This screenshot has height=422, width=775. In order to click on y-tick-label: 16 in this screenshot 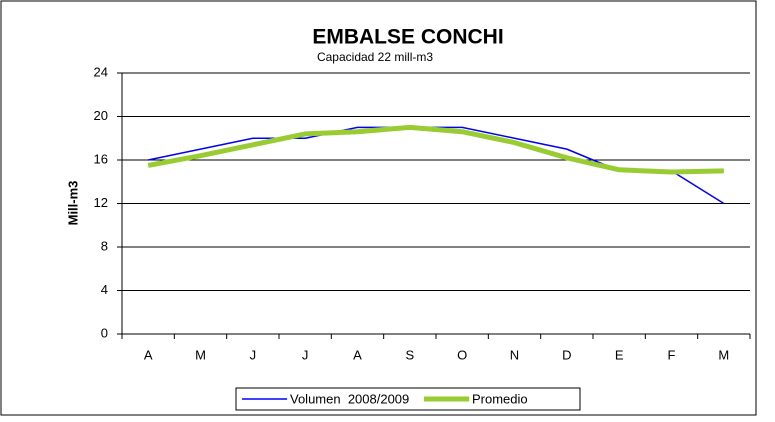, I will do `click(101, 158)`.